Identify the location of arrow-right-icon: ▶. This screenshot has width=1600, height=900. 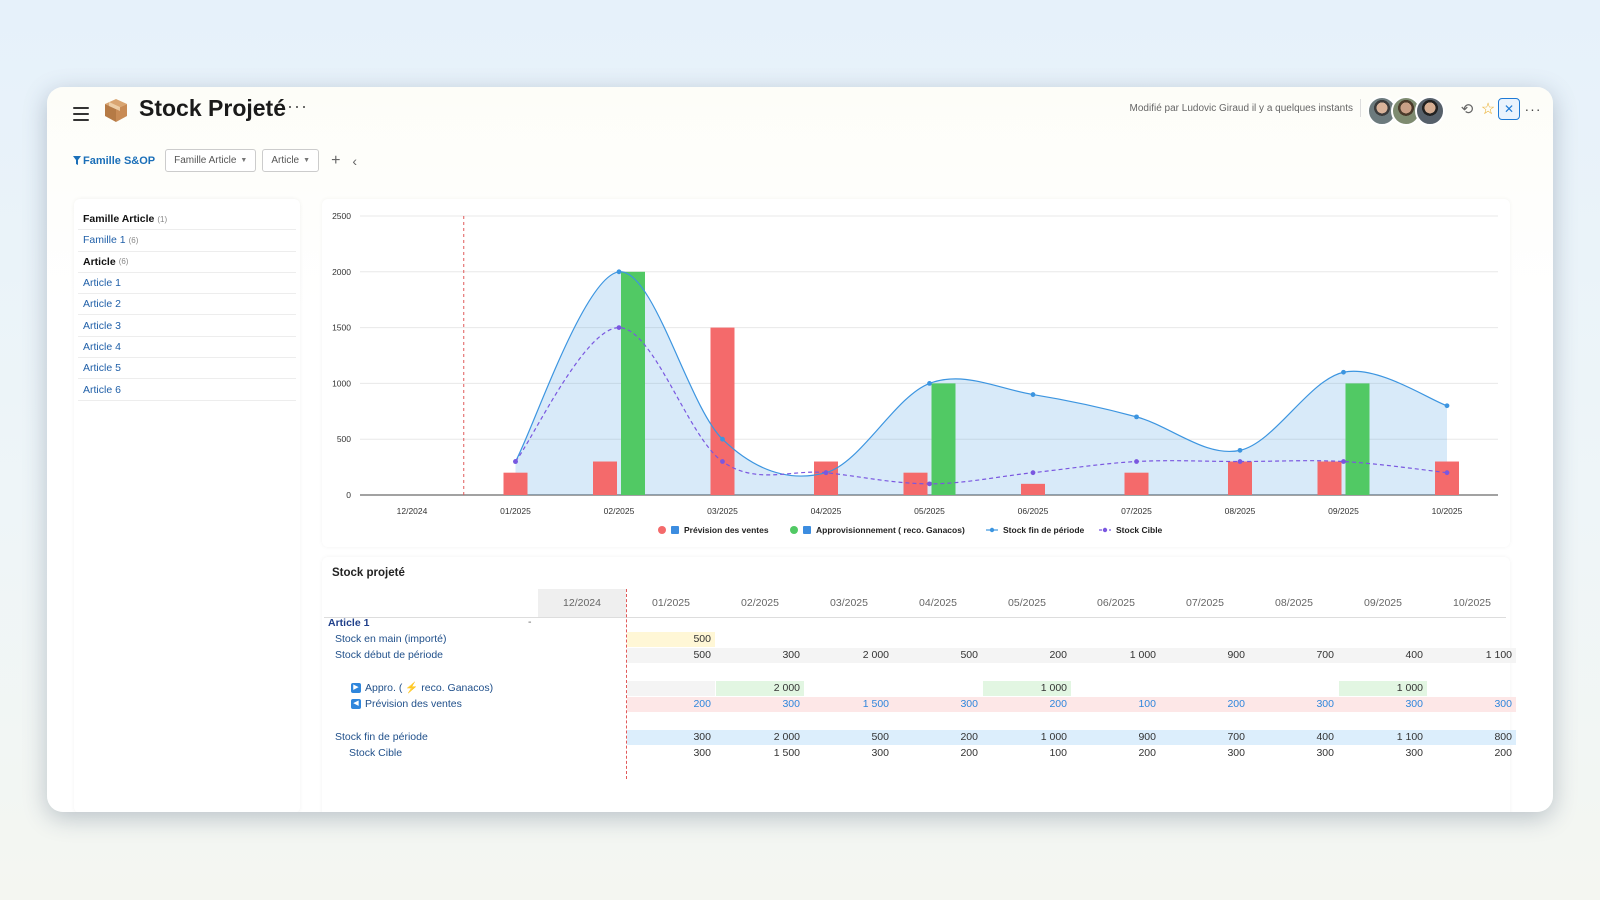
(356, 688).